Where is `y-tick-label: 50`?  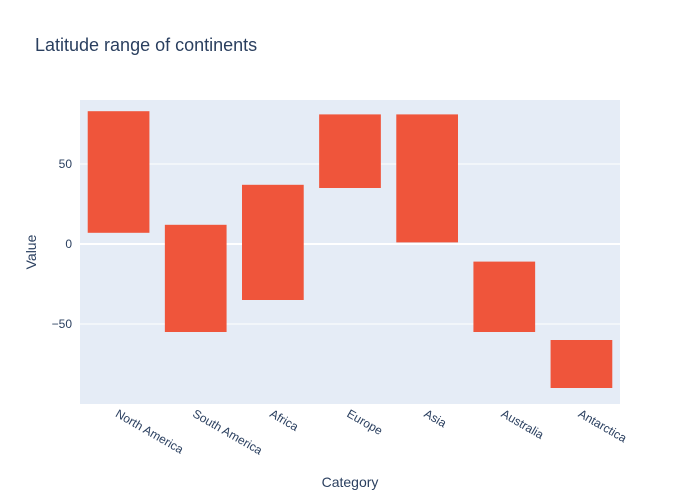 y-tick-label: 50 is located at coordinates (66, 164).